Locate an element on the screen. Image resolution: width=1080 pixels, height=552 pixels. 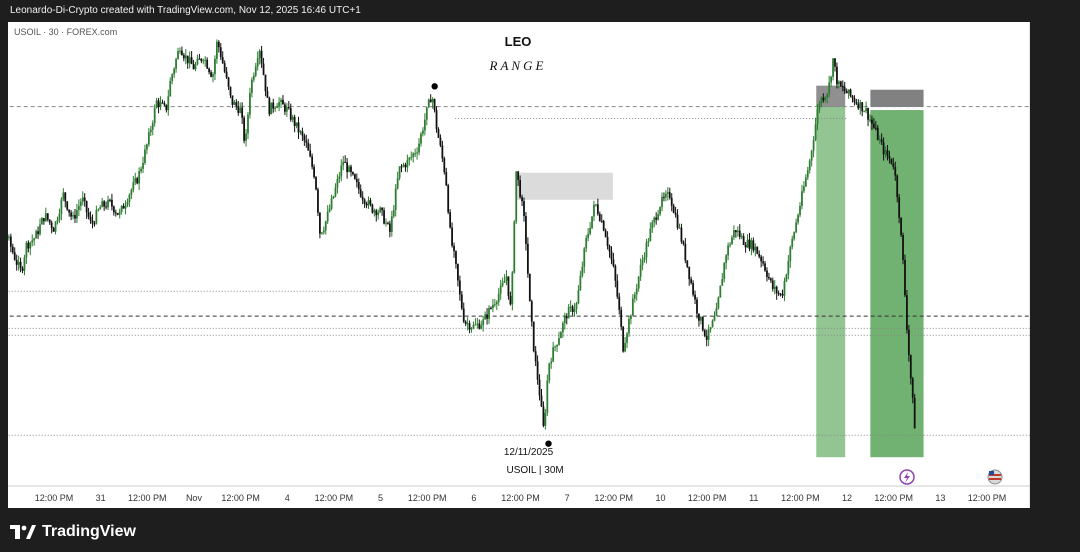
lightning-icon is located at coordinates (907, 477).